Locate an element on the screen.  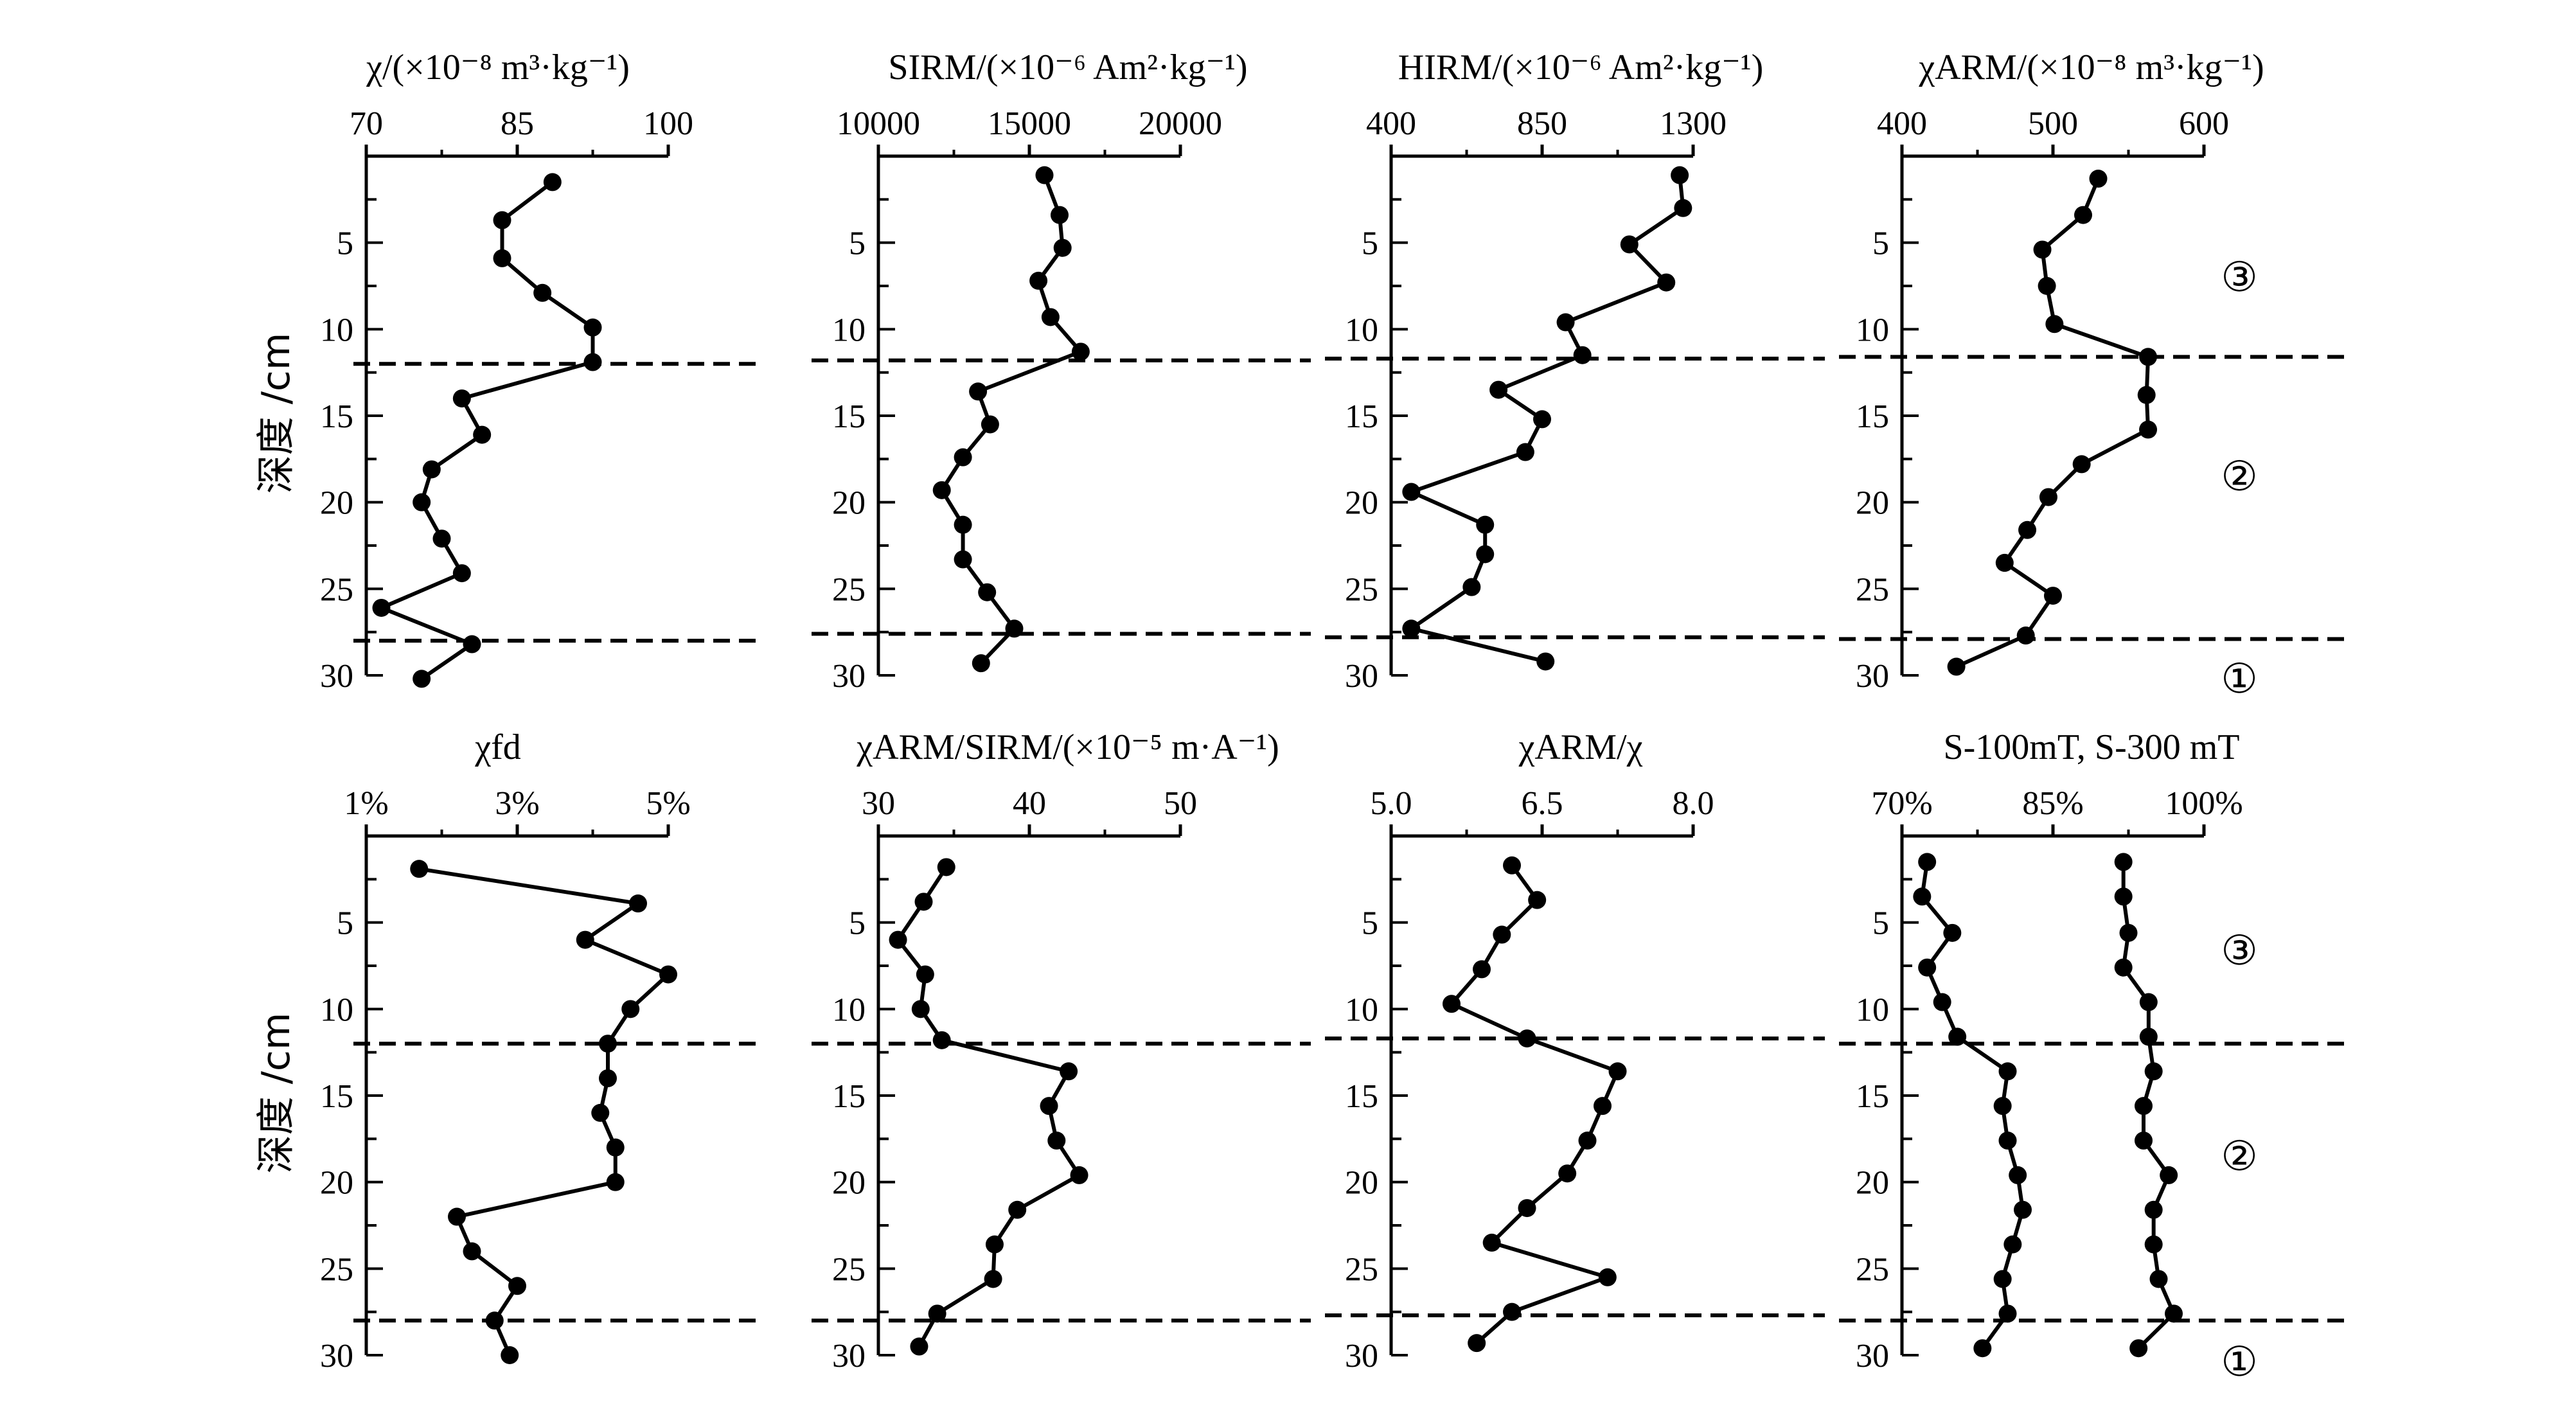
panel-7: 5.0 6.5 8.0 5 10 15 20 25 30 χARM/χ is located at coordinates (1575, 1050).